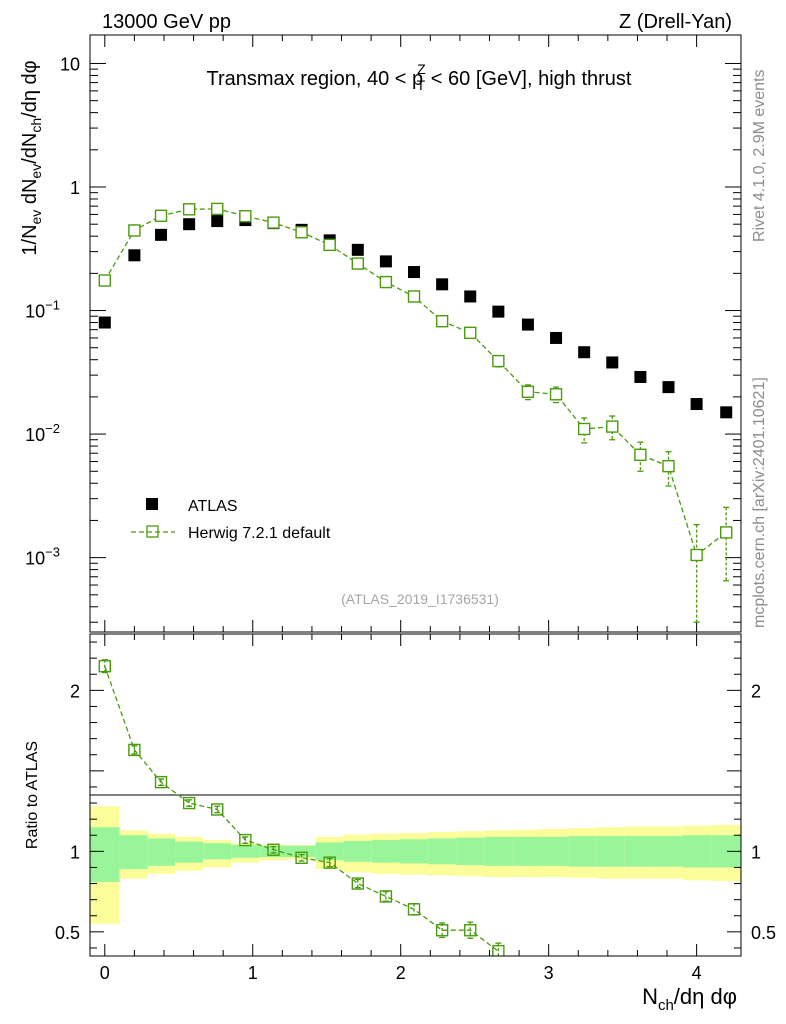 Image resolution: width=786 pixels, height=1024 pixels. I want to click on source-label: mcplots.cern.ch [arXiv:2401.10621], so click(759, 502).